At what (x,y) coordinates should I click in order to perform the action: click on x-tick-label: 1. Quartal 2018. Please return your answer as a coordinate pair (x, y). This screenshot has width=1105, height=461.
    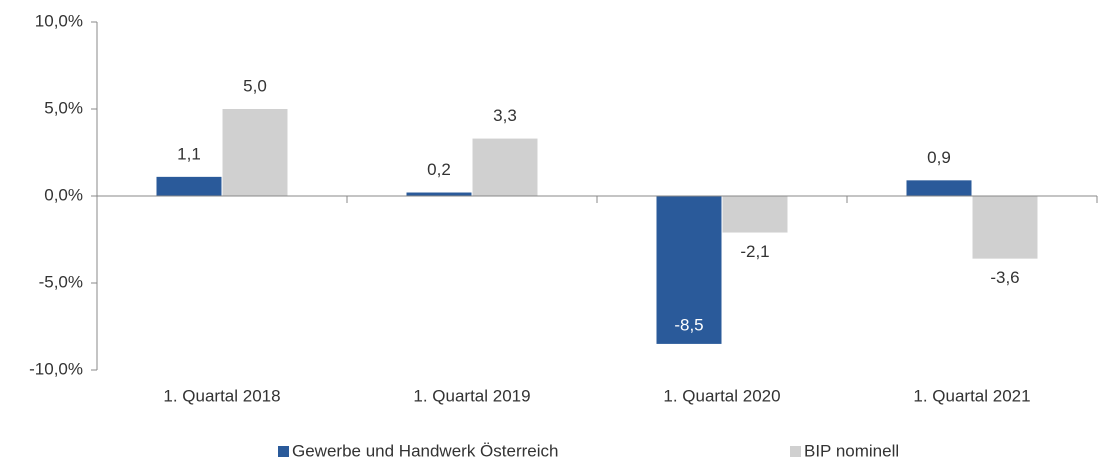
    Looking at the image, I should click on (221, 395).